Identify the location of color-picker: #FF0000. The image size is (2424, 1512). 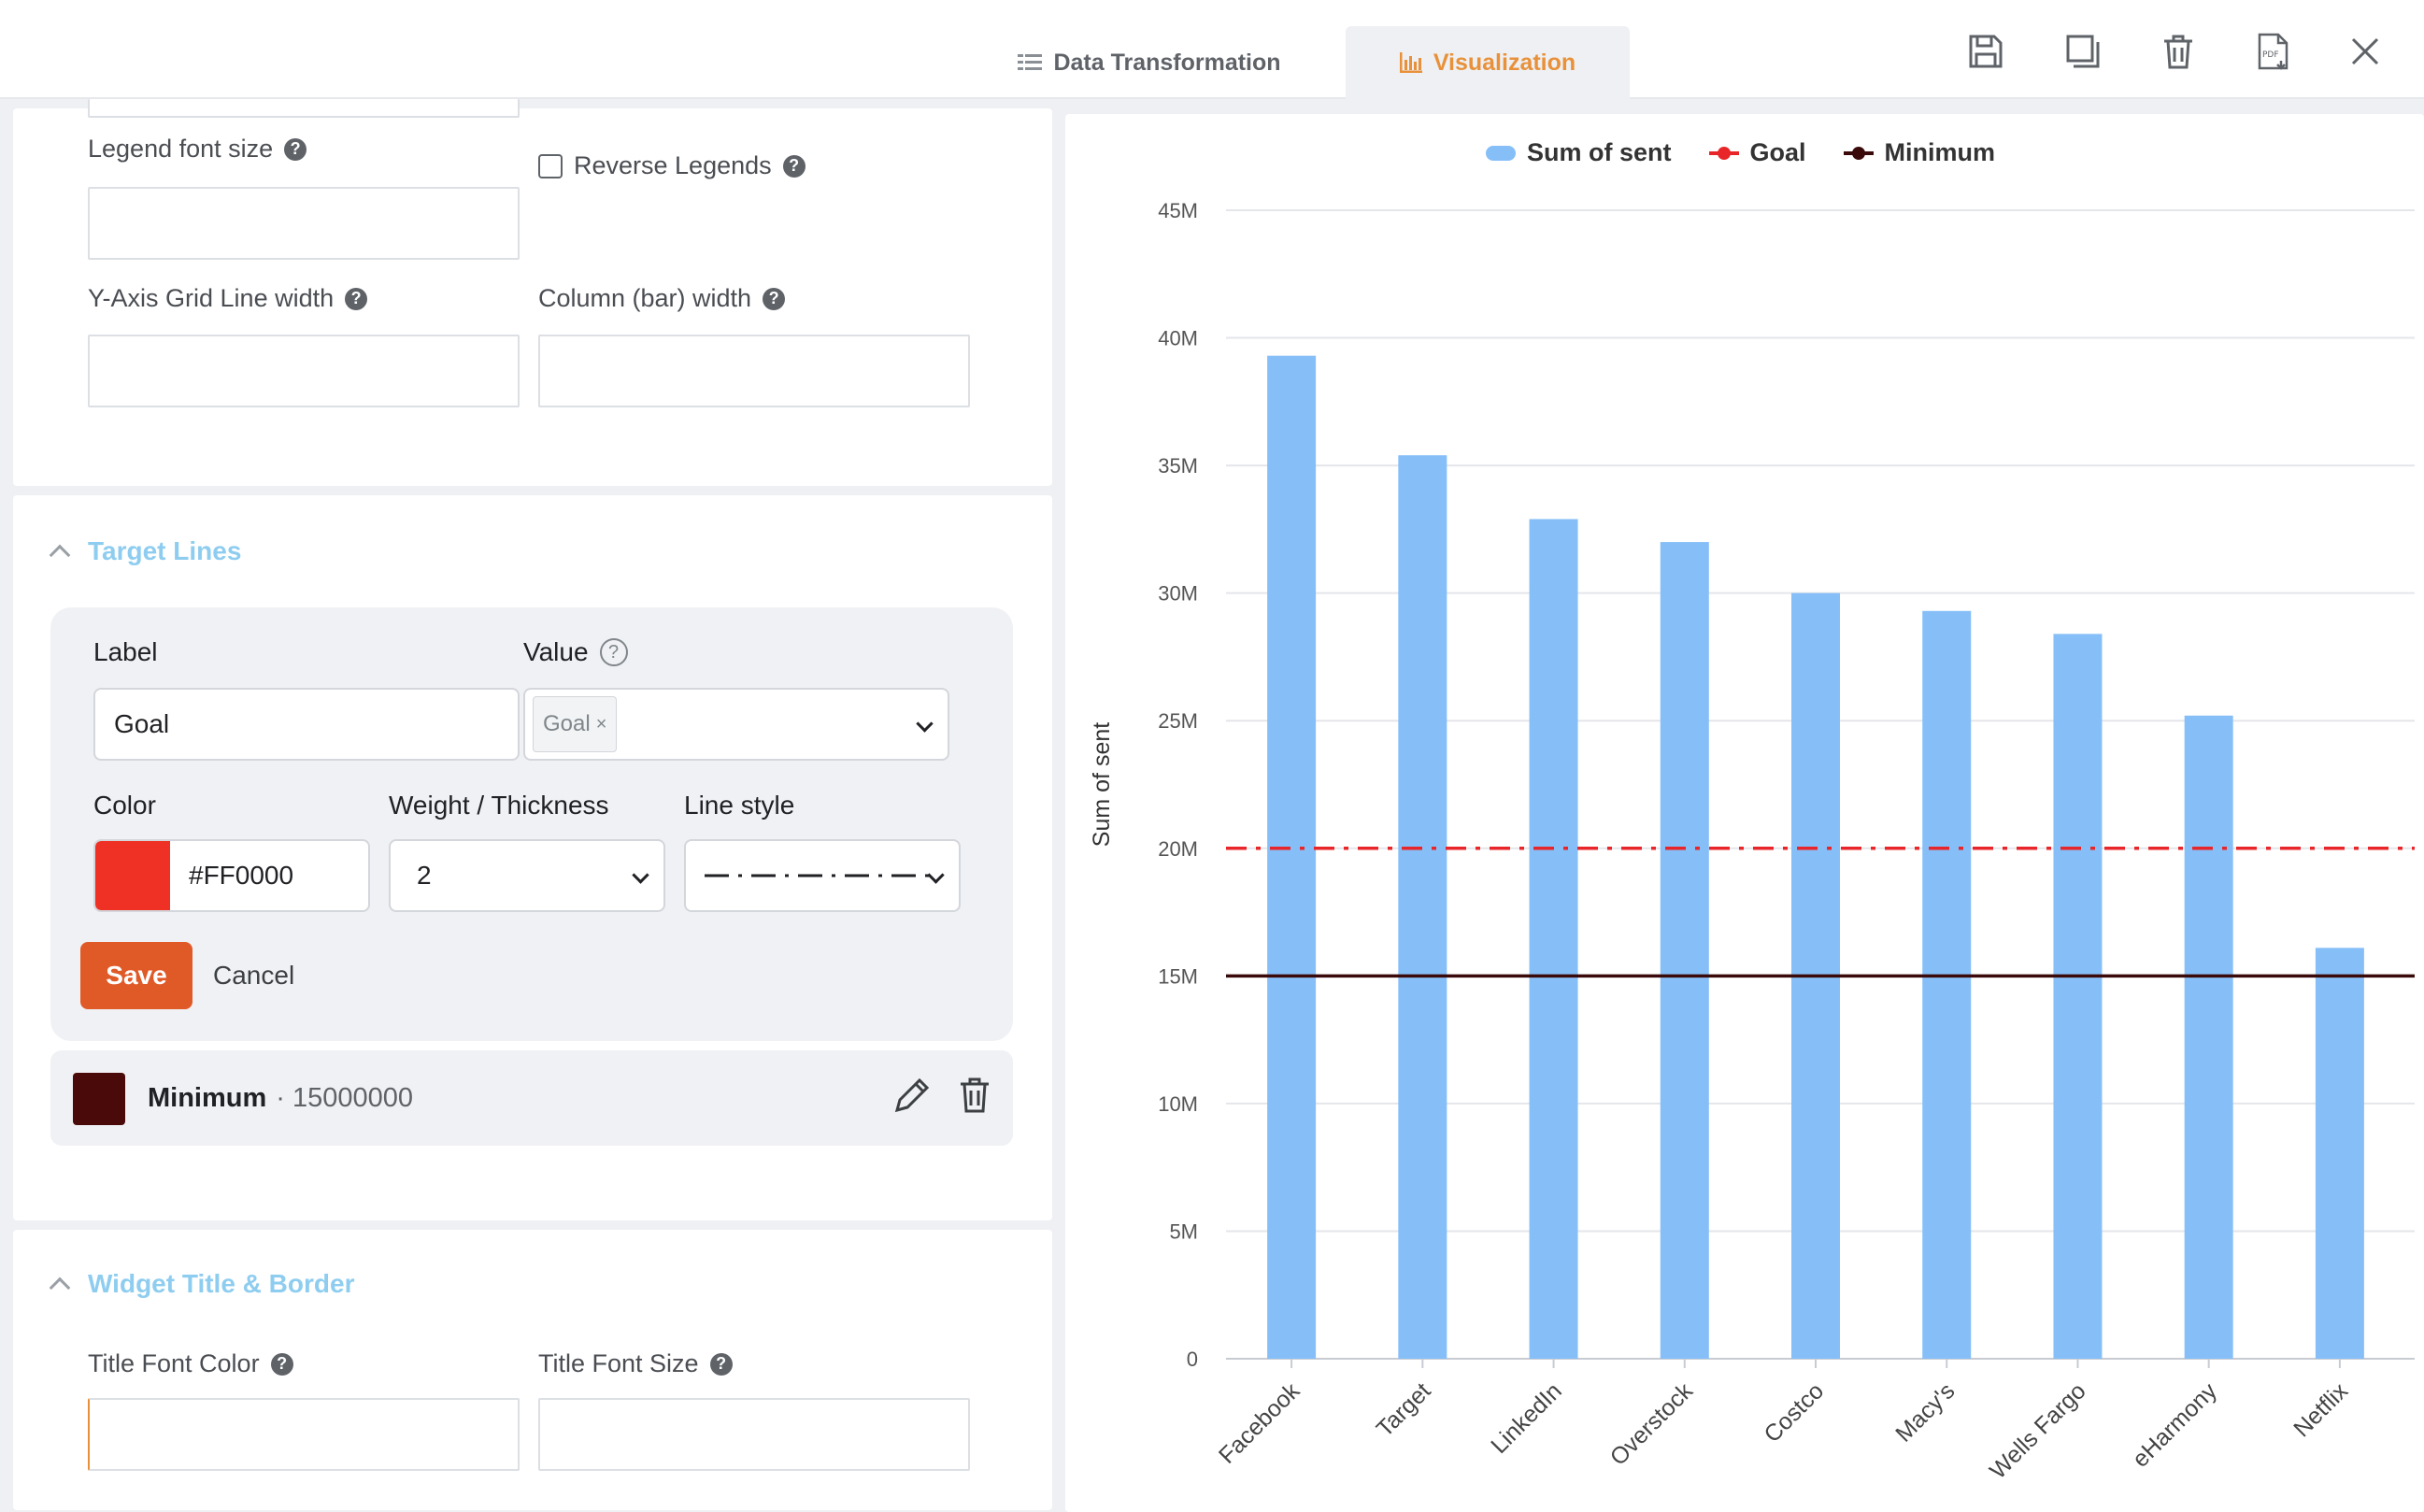
(231, 875).